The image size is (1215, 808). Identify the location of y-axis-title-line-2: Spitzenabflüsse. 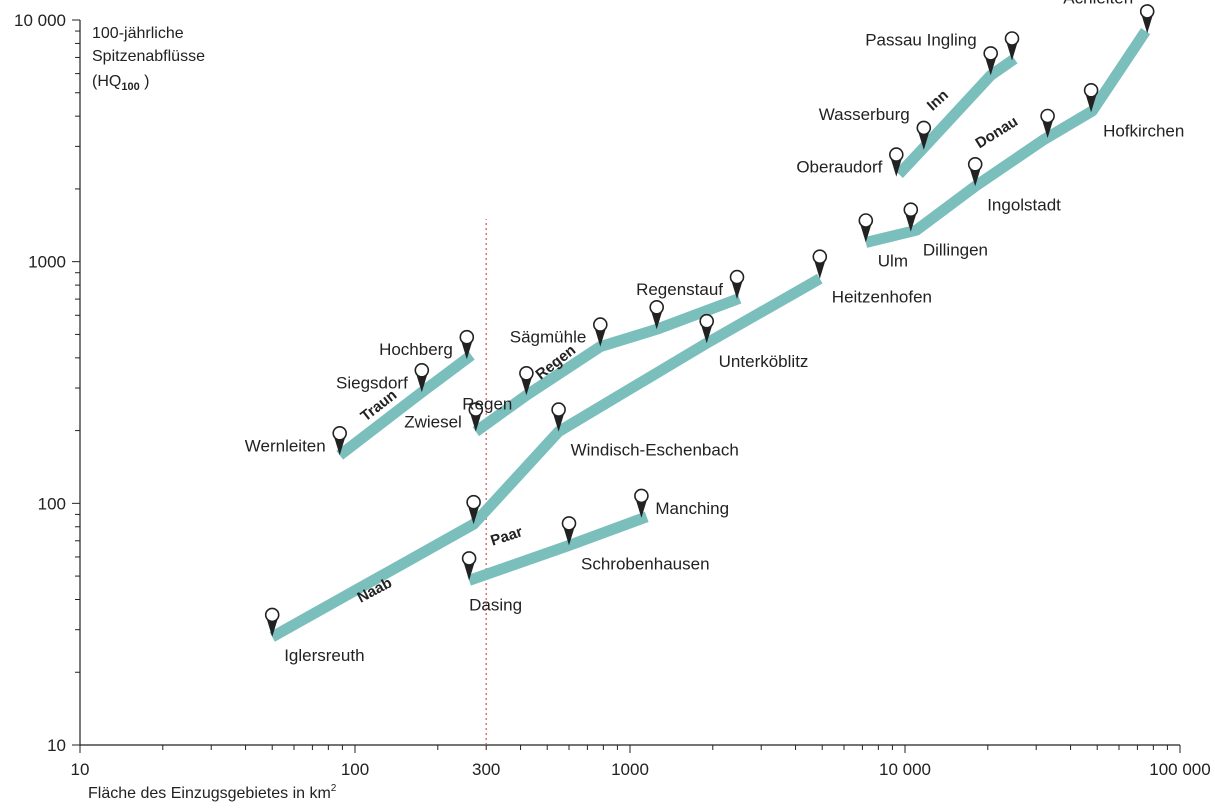
(148, 56).